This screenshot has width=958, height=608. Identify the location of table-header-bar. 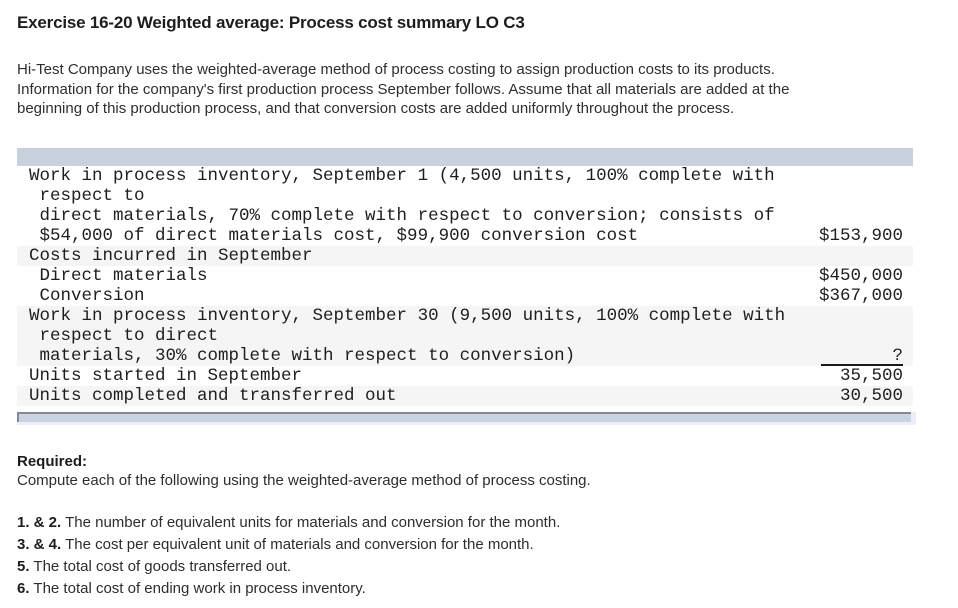
(465, 157).